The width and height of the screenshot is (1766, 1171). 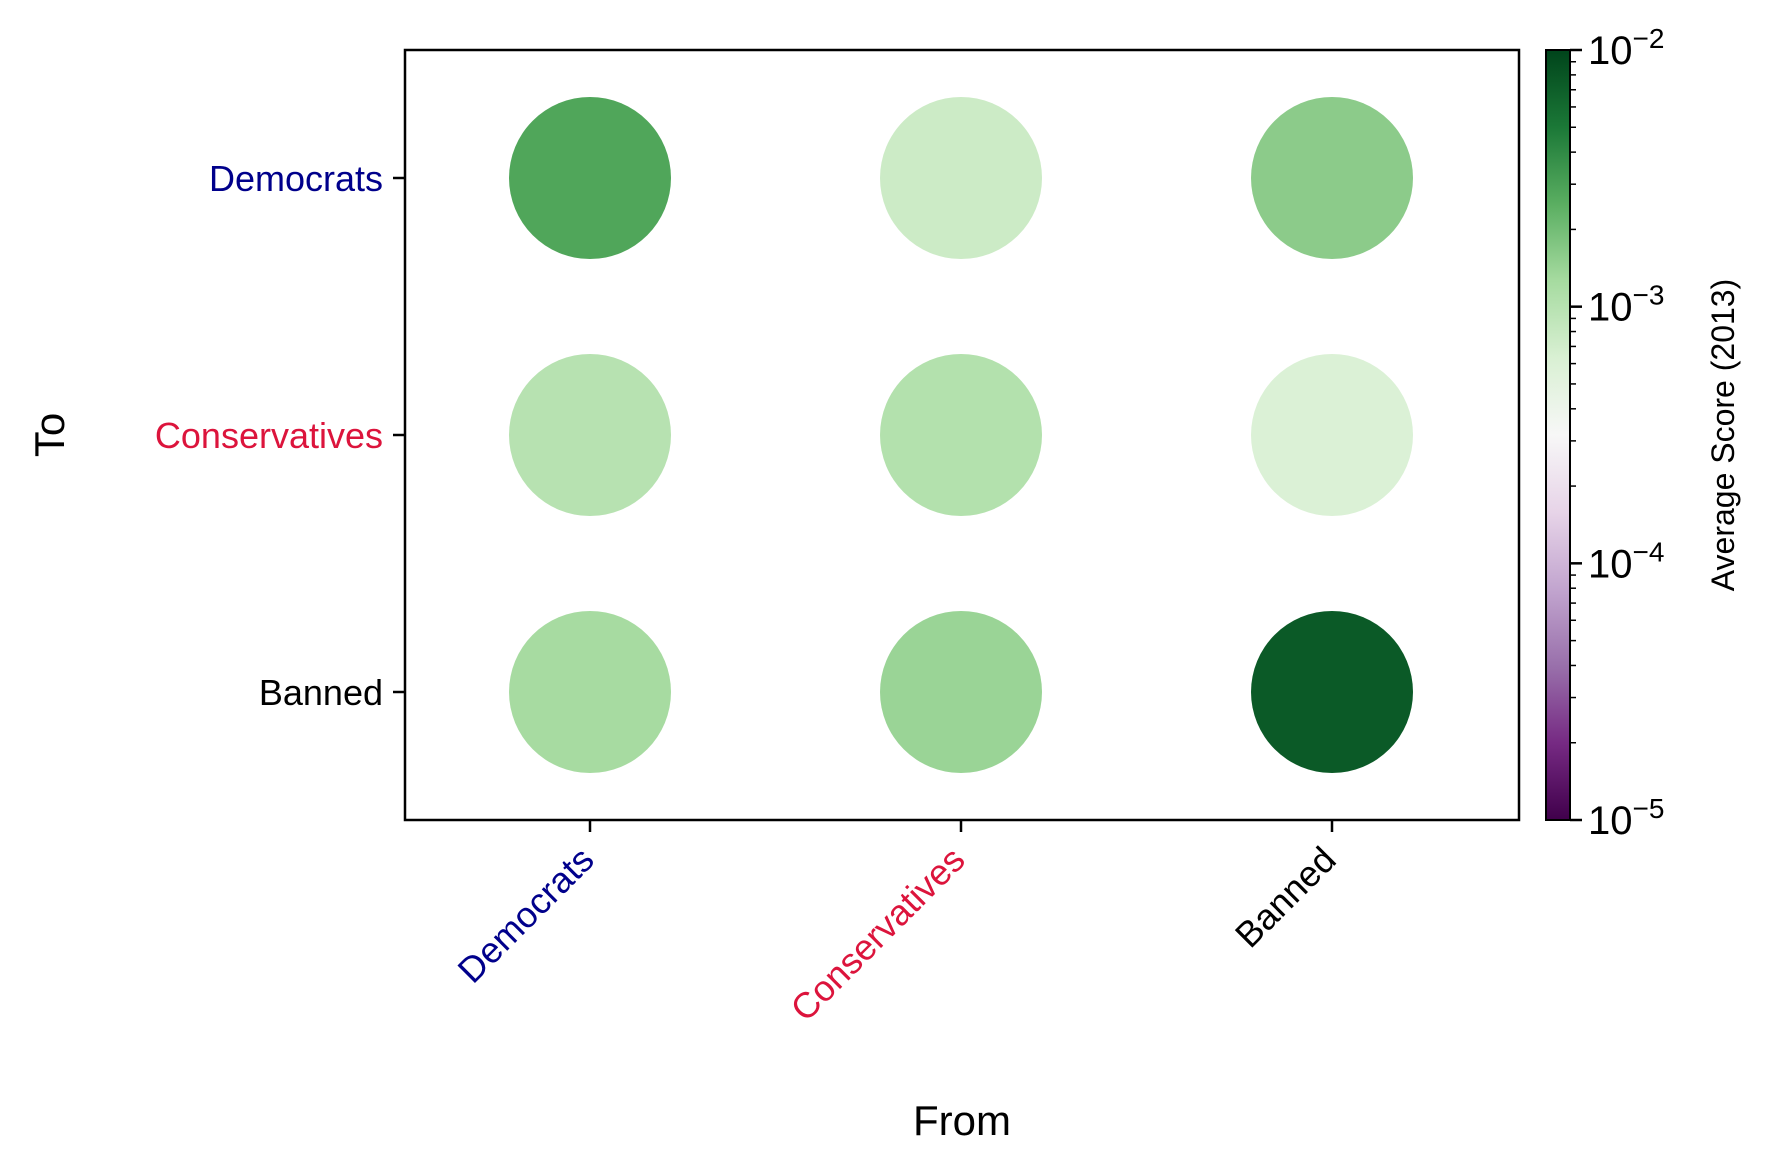 I want to click on x-tick-label: Banned, so click(x=1285, y=897).